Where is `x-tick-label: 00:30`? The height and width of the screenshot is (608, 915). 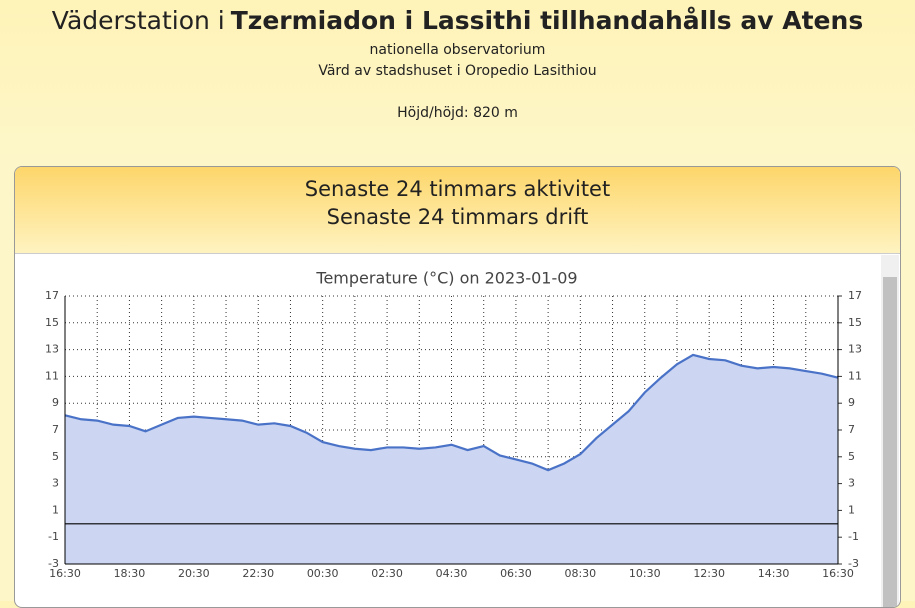
x-tick-label: 00:30 is located at coordinates (323, 573).